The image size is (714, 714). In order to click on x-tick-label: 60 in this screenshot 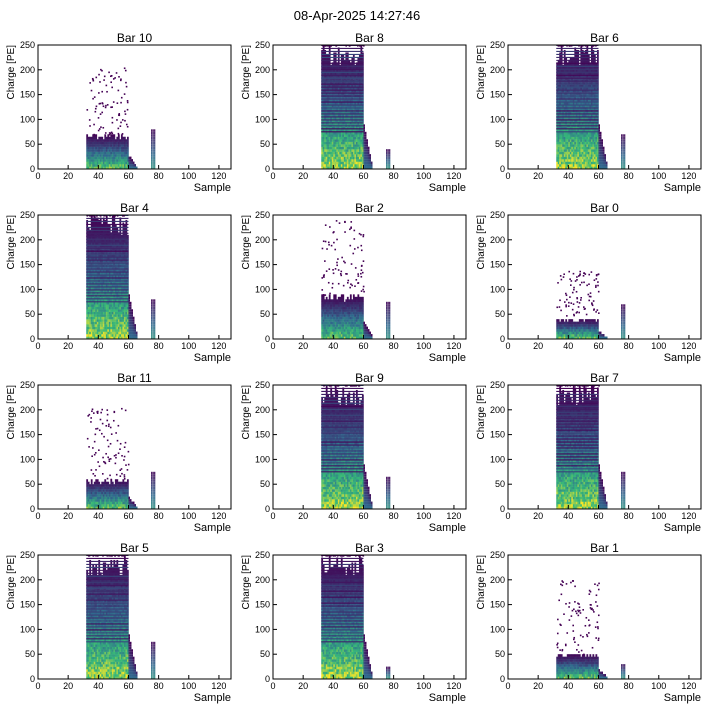, I will do `click(363, 176)`.